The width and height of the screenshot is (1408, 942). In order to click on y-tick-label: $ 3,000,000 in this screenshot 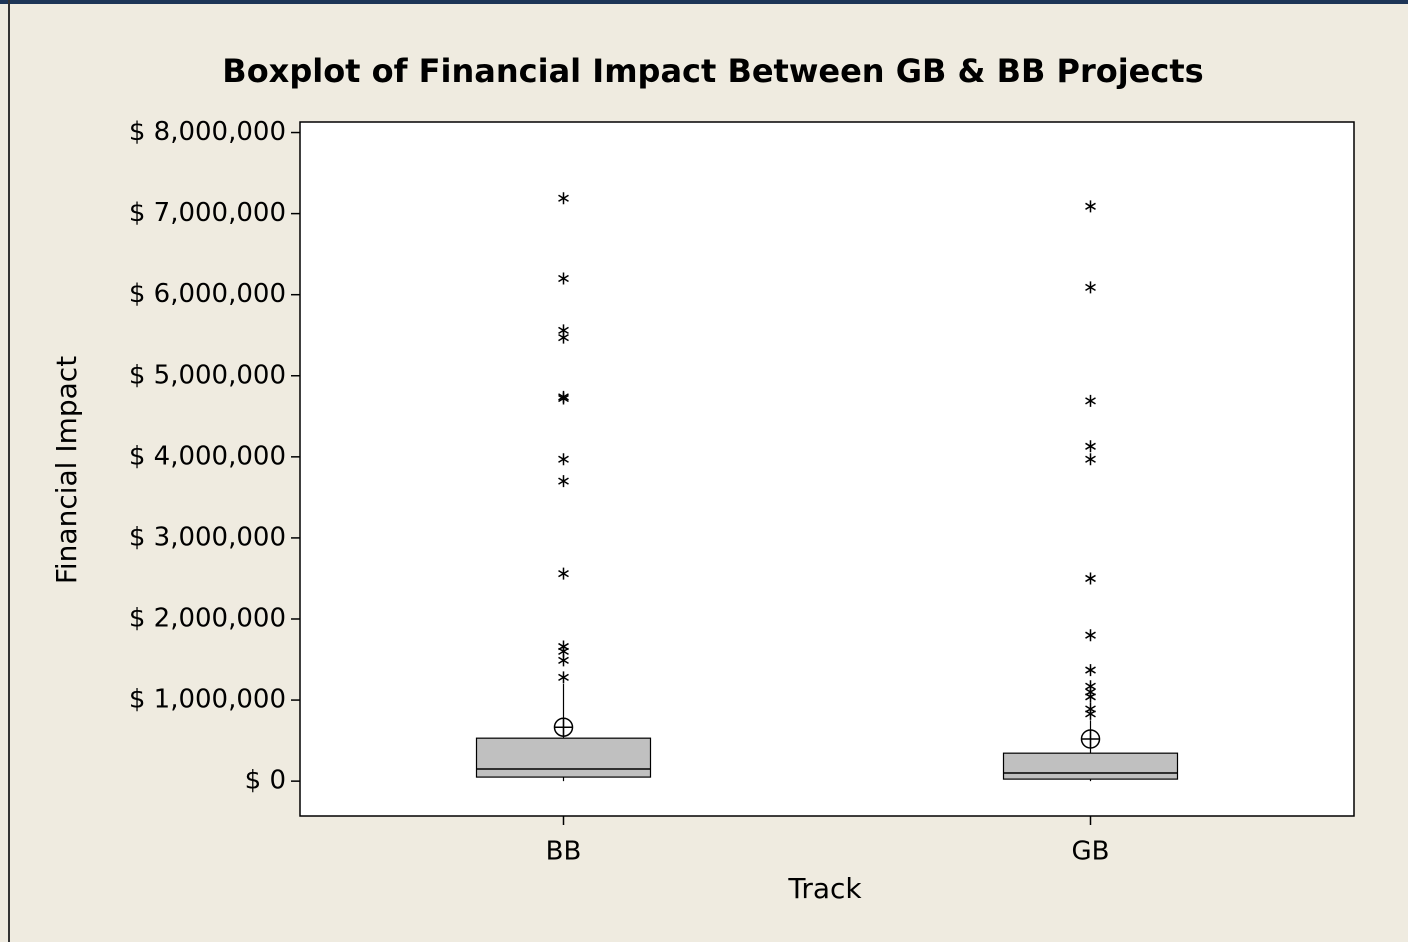, I will do `click(207, 537)`.